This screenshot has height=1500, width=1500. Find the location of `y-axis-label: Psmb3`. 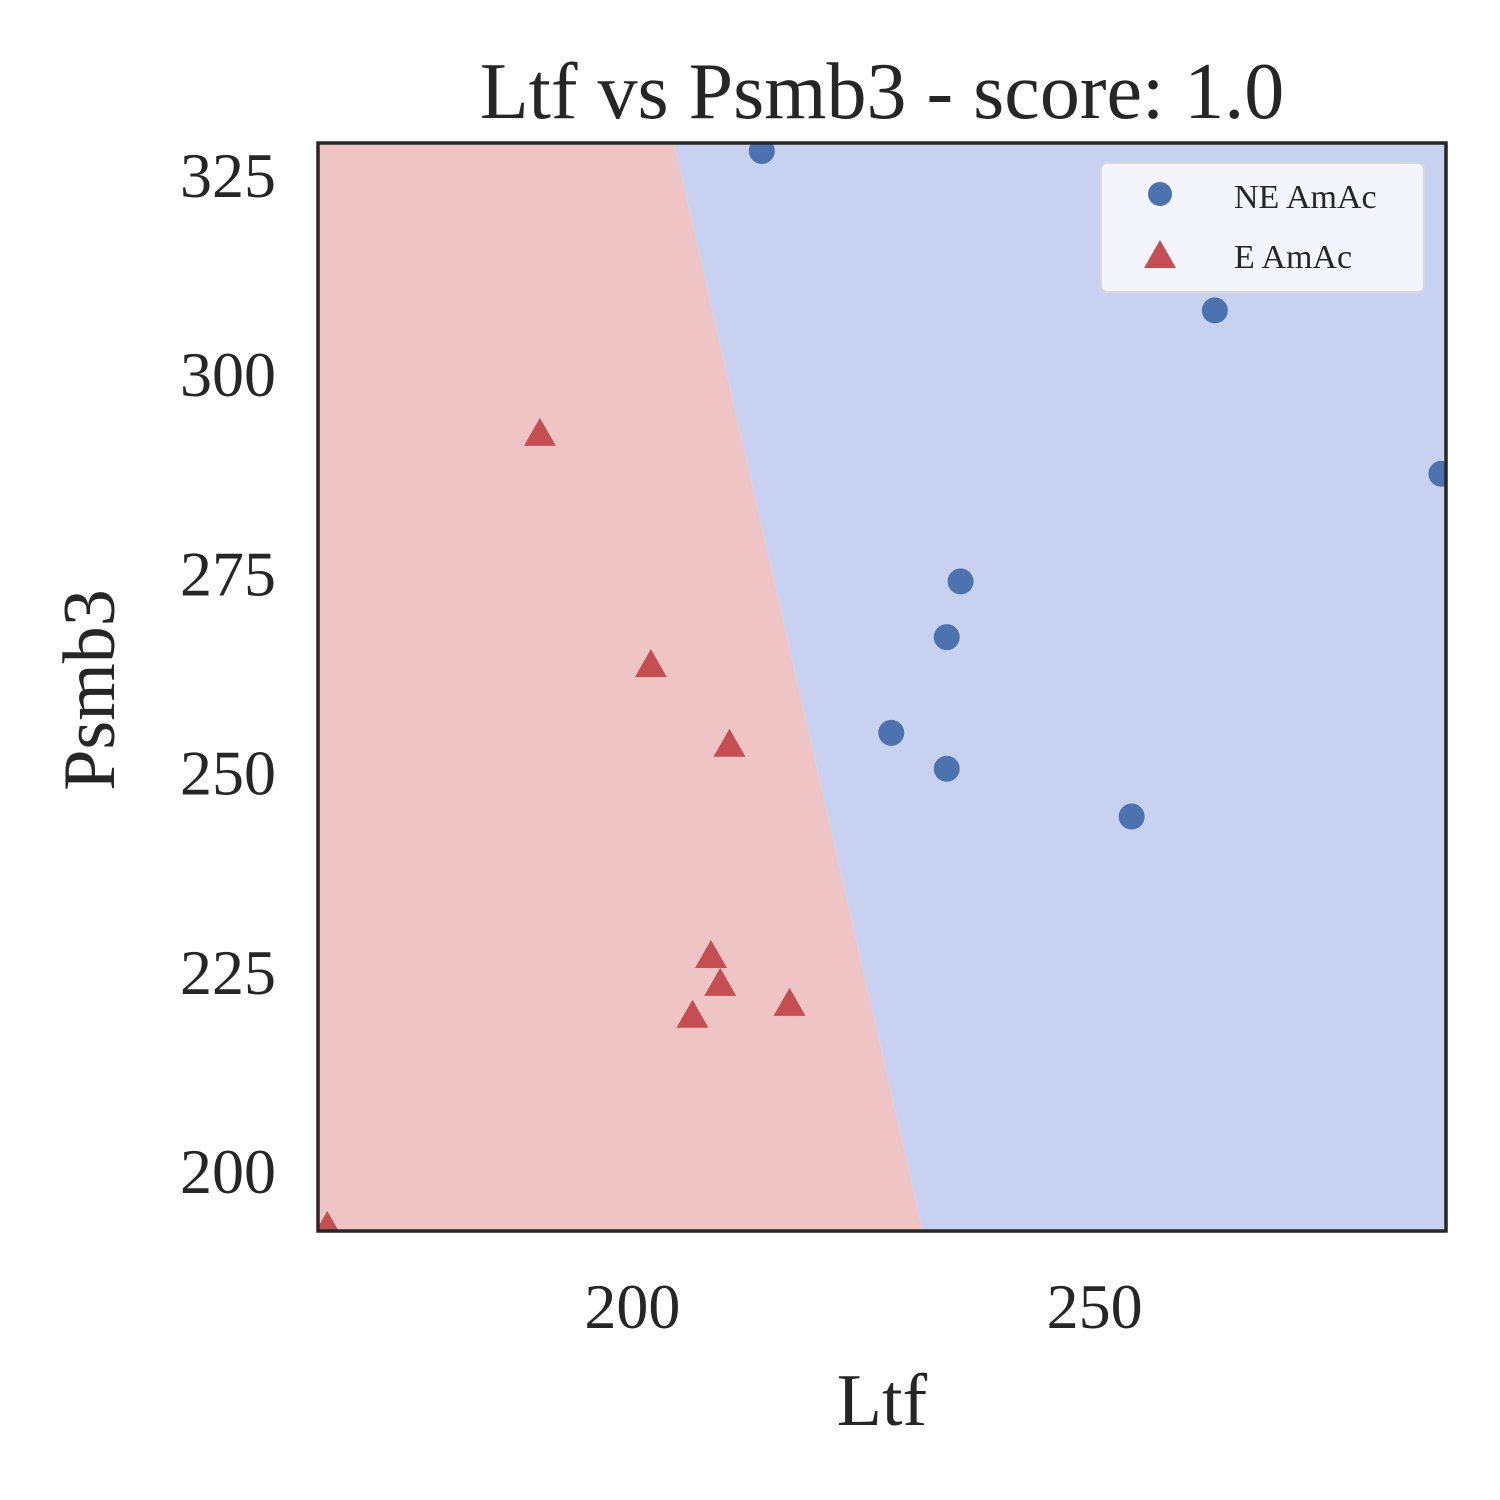

y-axis-label: Psmb3 is located at coordinates (90, 690).